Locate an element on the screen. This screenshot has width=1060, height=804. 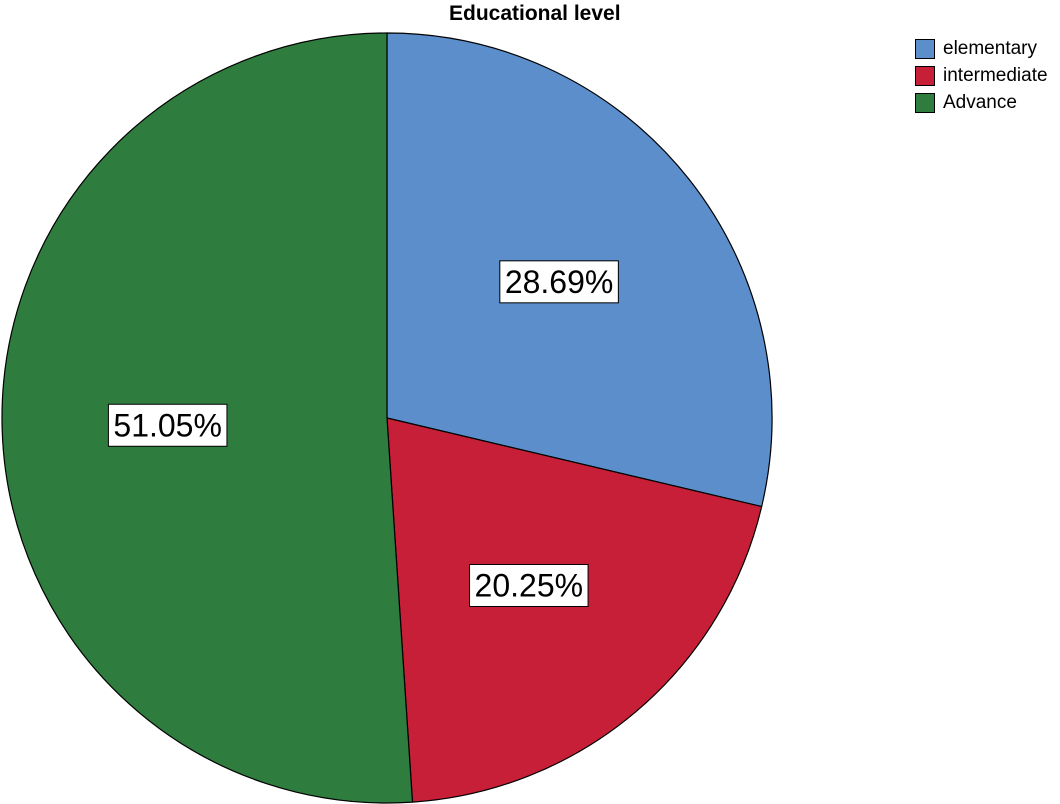
legend: elementary intermediate Advance is located at coordinates (985, 77).